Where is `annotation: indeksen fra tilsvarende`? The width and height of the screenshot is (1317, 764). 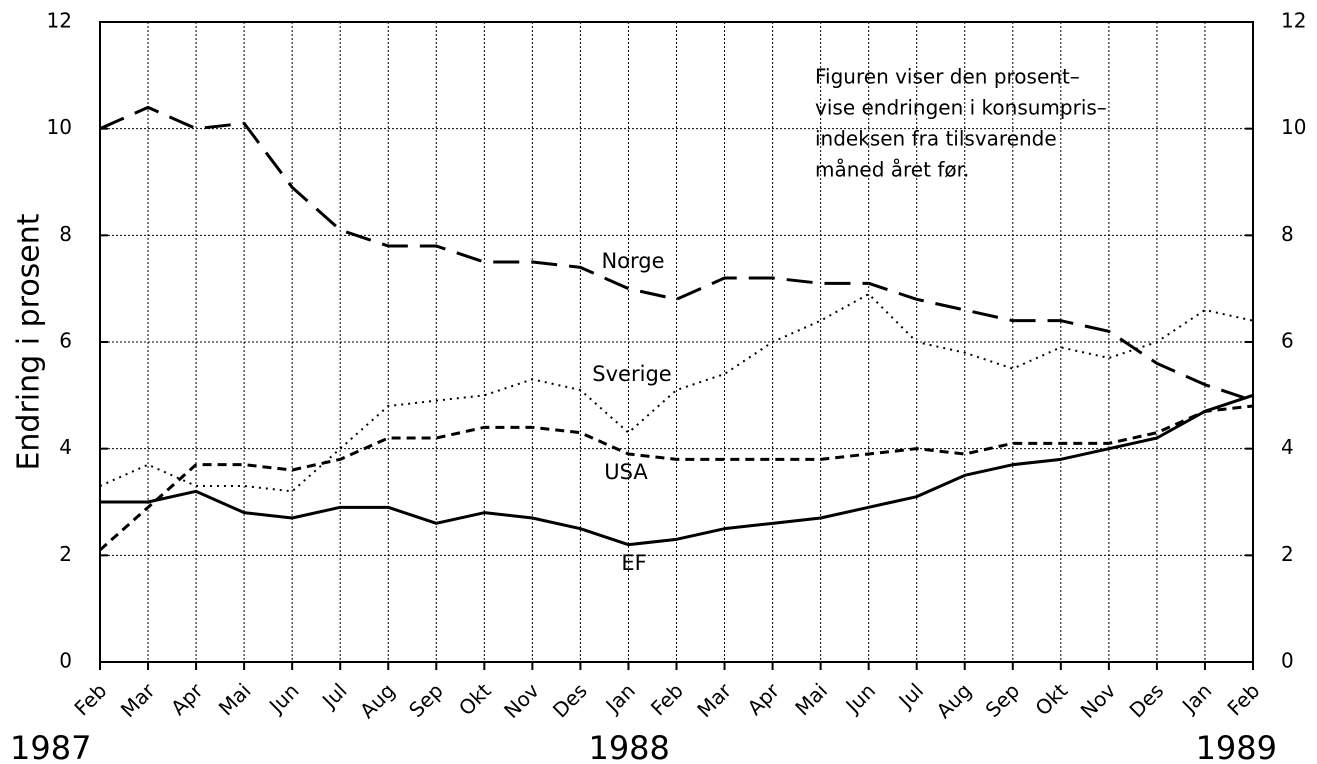
annotation: indeksen fra tilsvarende is located at coordinates (936, 139).